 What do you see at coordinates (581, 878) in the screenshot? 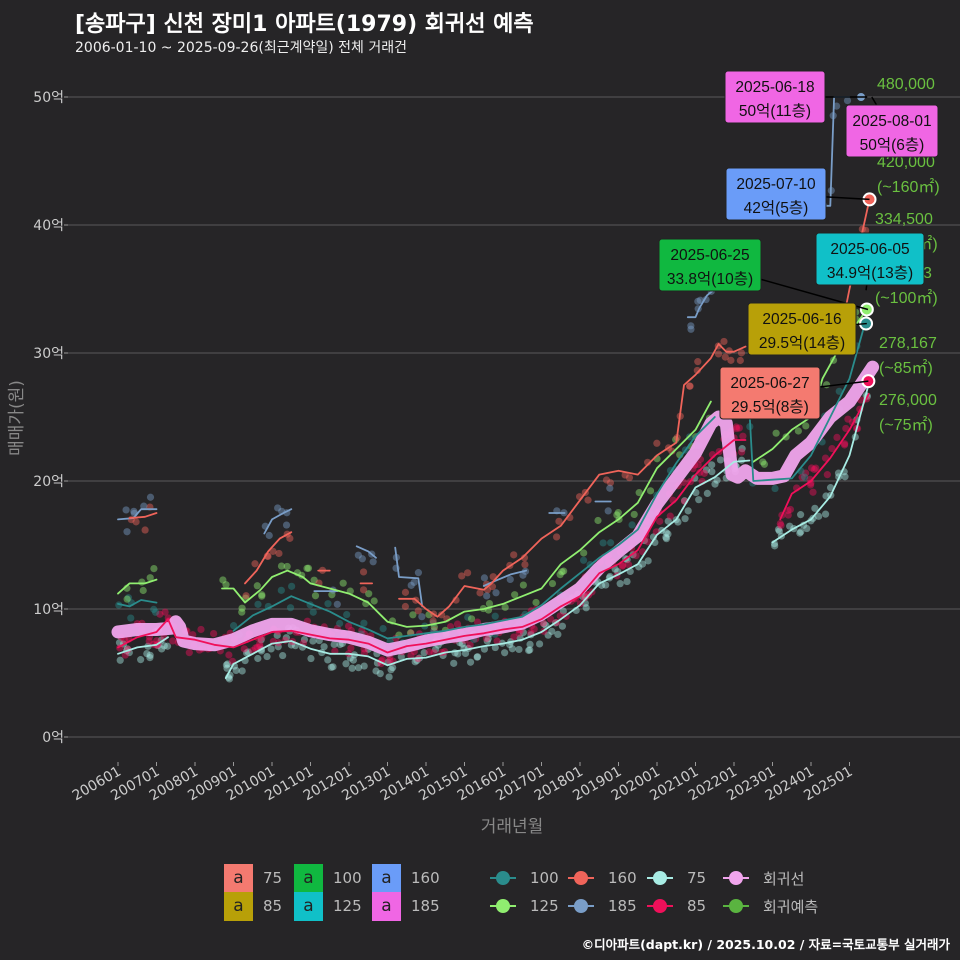
I see `legend-marker-icon` at bounding box center [581, 878].